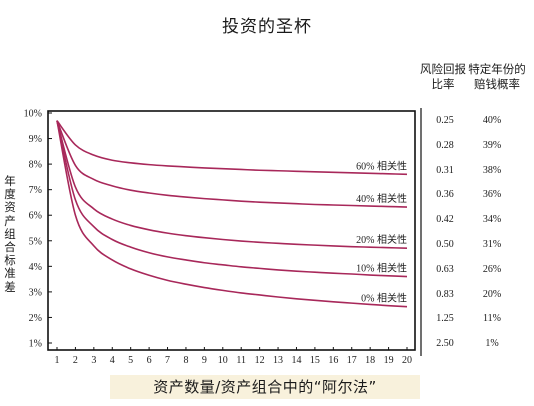 This screenshot has height=406, width=534. What do you see at coordinates (384, 298) in the screenshot?
I see `curve-label: 0% 相关性` at bounding box center [384, 298].